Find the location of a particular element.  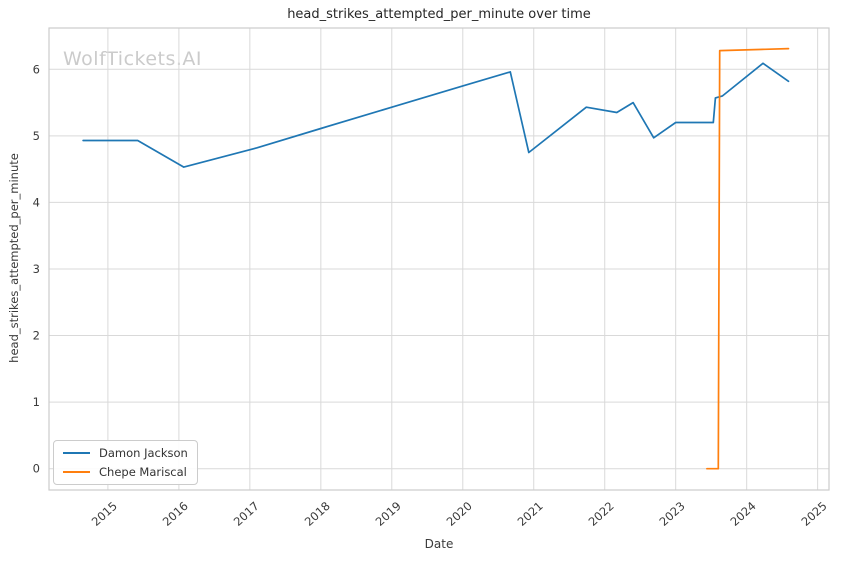

legend-label: Chepe Mariscal is located at coordinates (143, 472).